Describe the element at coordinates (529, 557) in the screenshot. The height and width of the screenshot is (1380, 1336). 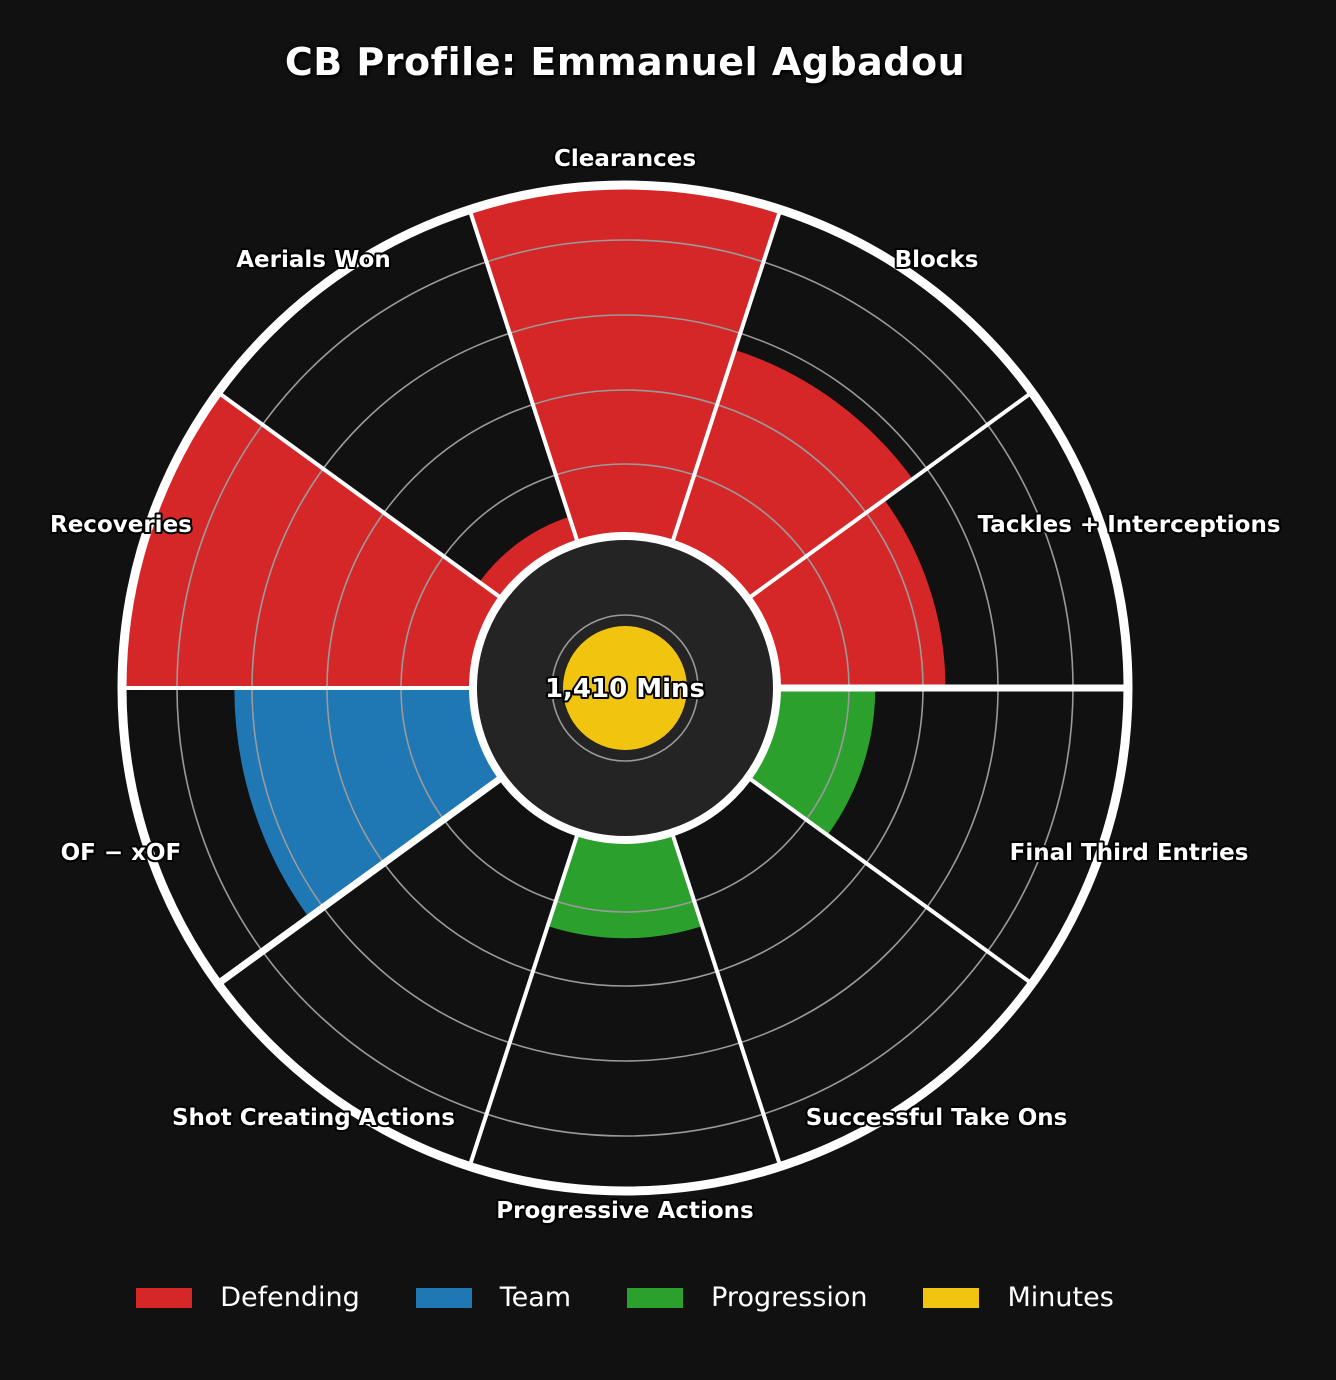
I see `bar-aerials-won` at that location.